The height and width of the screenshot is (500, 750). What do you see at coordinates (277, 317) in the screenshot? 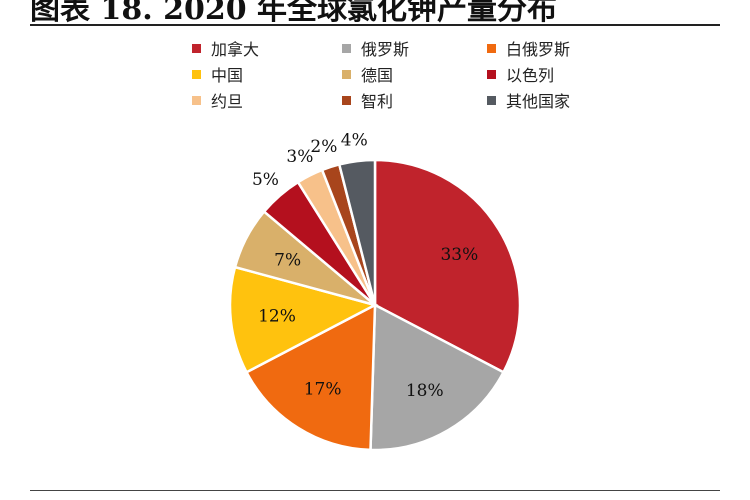
I see `data-label-china: 12%` at bounding box center [277, 317].